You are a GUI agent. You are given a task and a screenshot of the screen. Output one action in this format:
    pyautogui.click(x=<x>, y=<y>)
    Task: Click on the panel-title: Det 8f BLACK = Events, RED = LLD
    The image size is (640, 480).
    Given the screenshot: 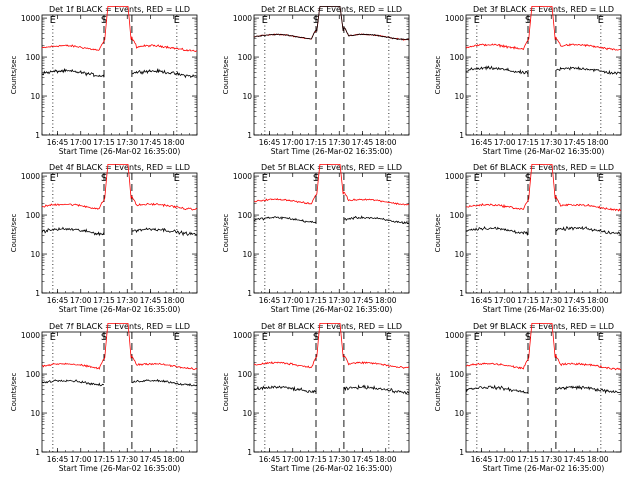 What is the action you would take?
    pyautogui.click(x=331, y=326)
    